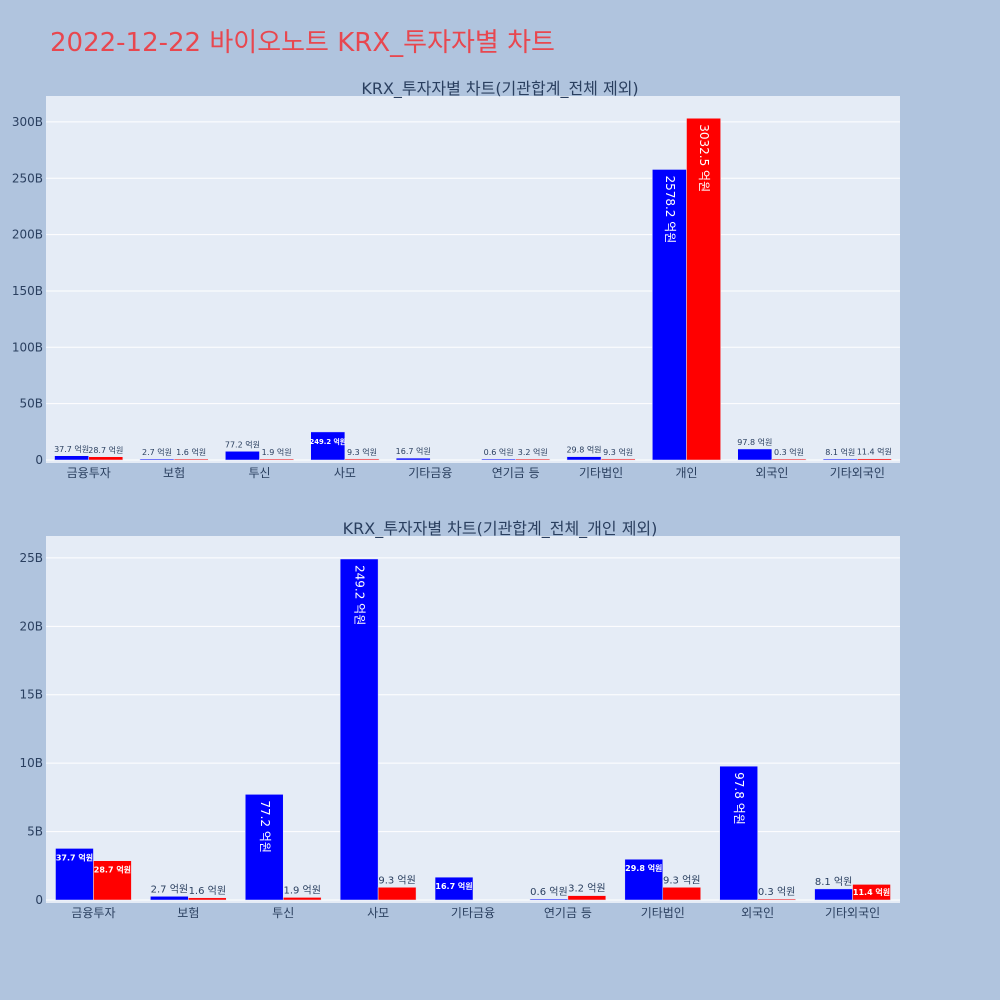 This screenshot has height=1000, width=1000. I want to click on y-tick-label: 150B, so click(27, 291).